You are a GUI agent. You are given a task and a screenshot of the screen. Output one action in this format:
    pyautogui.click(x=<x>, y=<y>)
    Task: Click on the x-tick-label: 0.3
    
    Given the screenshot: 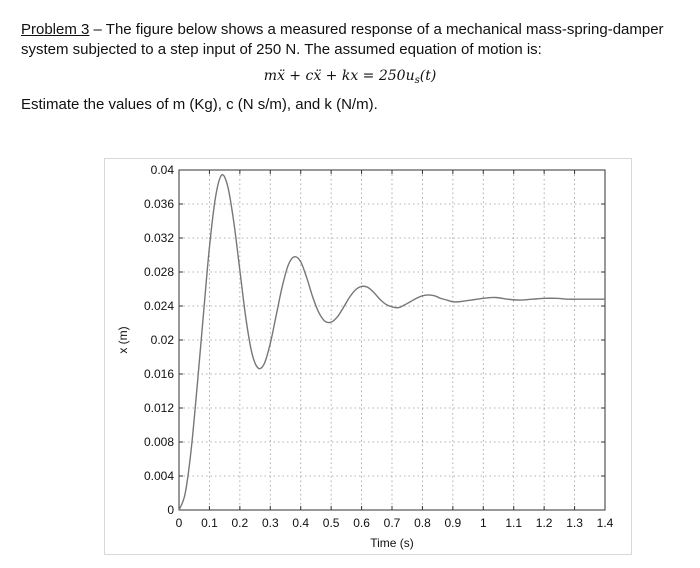 What is the action you would take?
    pyautogui.click(x=270, y=523)
    